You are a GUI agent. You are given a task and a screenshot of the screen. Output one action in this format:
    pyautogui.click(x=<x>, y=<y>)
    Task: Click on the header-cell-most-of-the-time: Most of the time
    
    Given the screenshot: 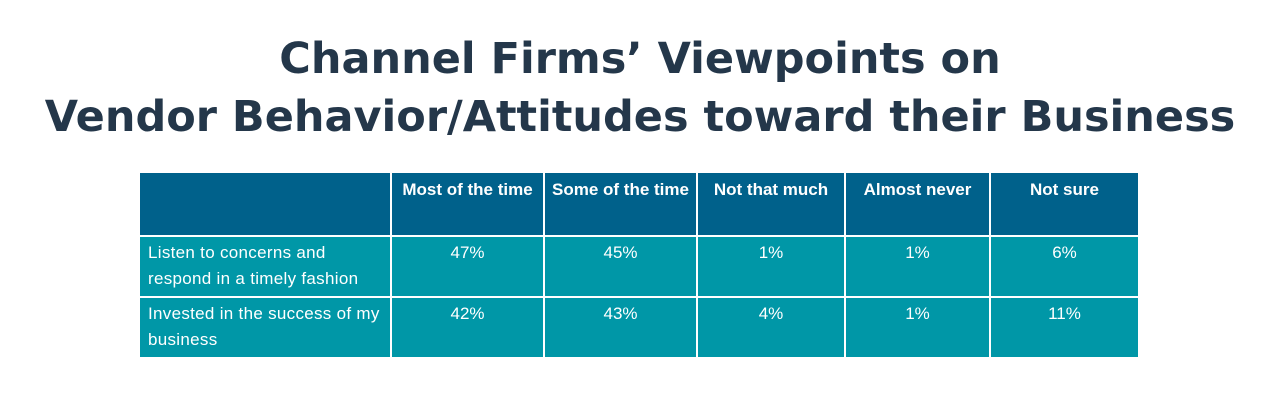 What is the action you would take?
    pyautogui.click(x=467, y=204)
    